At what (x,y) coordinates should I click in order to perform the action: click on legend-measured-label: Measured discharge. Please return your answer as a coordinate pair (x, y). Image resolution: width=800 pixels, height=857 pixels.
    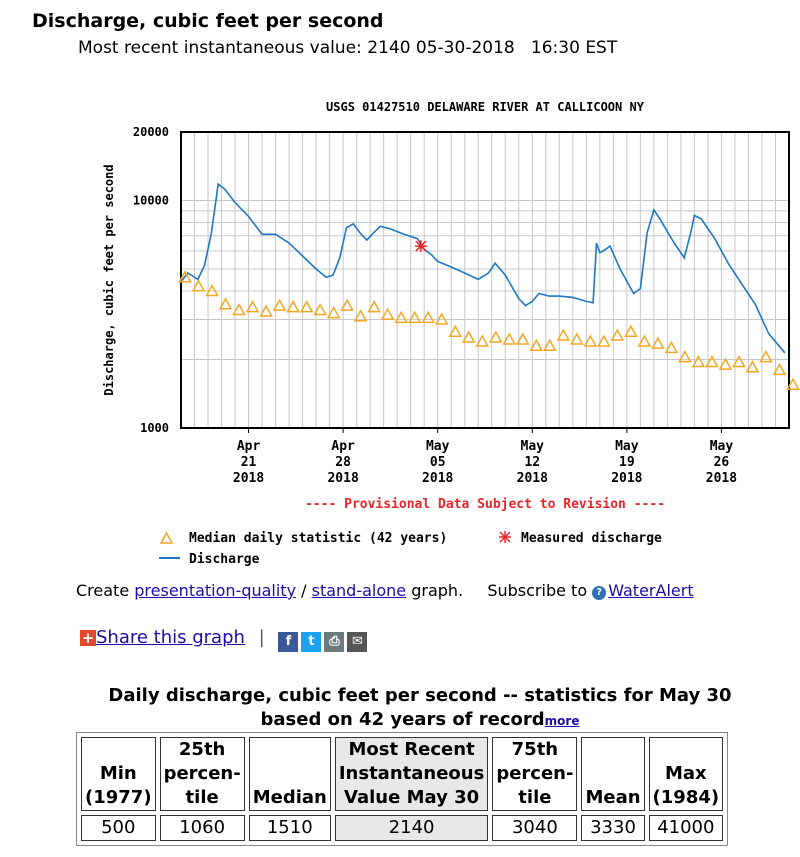
    Looking at the image, I should click on (591, 538).